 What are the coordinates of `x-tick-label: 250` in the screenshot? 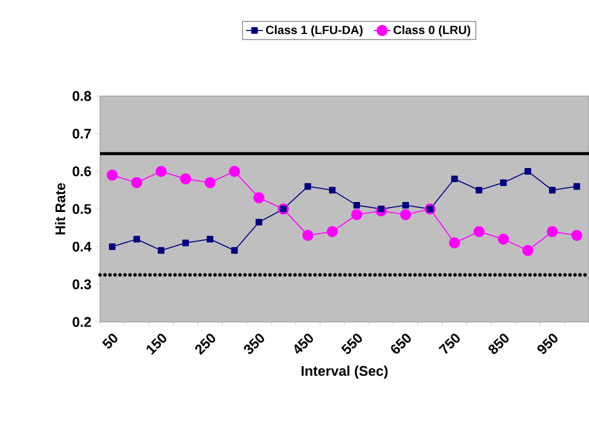 It's located at (205, 344).